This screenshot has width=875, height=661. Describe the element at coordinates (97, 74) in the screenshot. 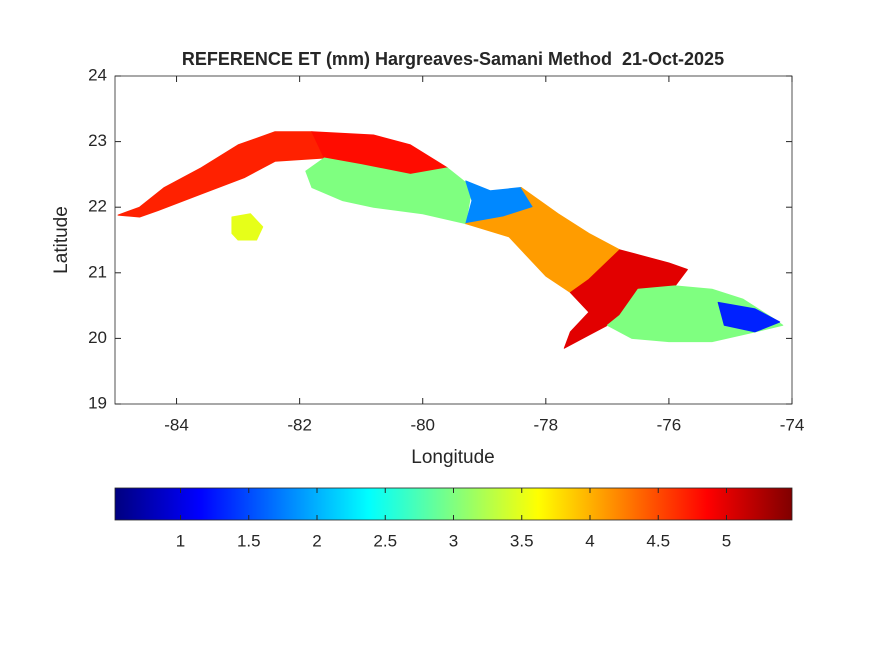

I see `y-tick-label: 24` at that location.